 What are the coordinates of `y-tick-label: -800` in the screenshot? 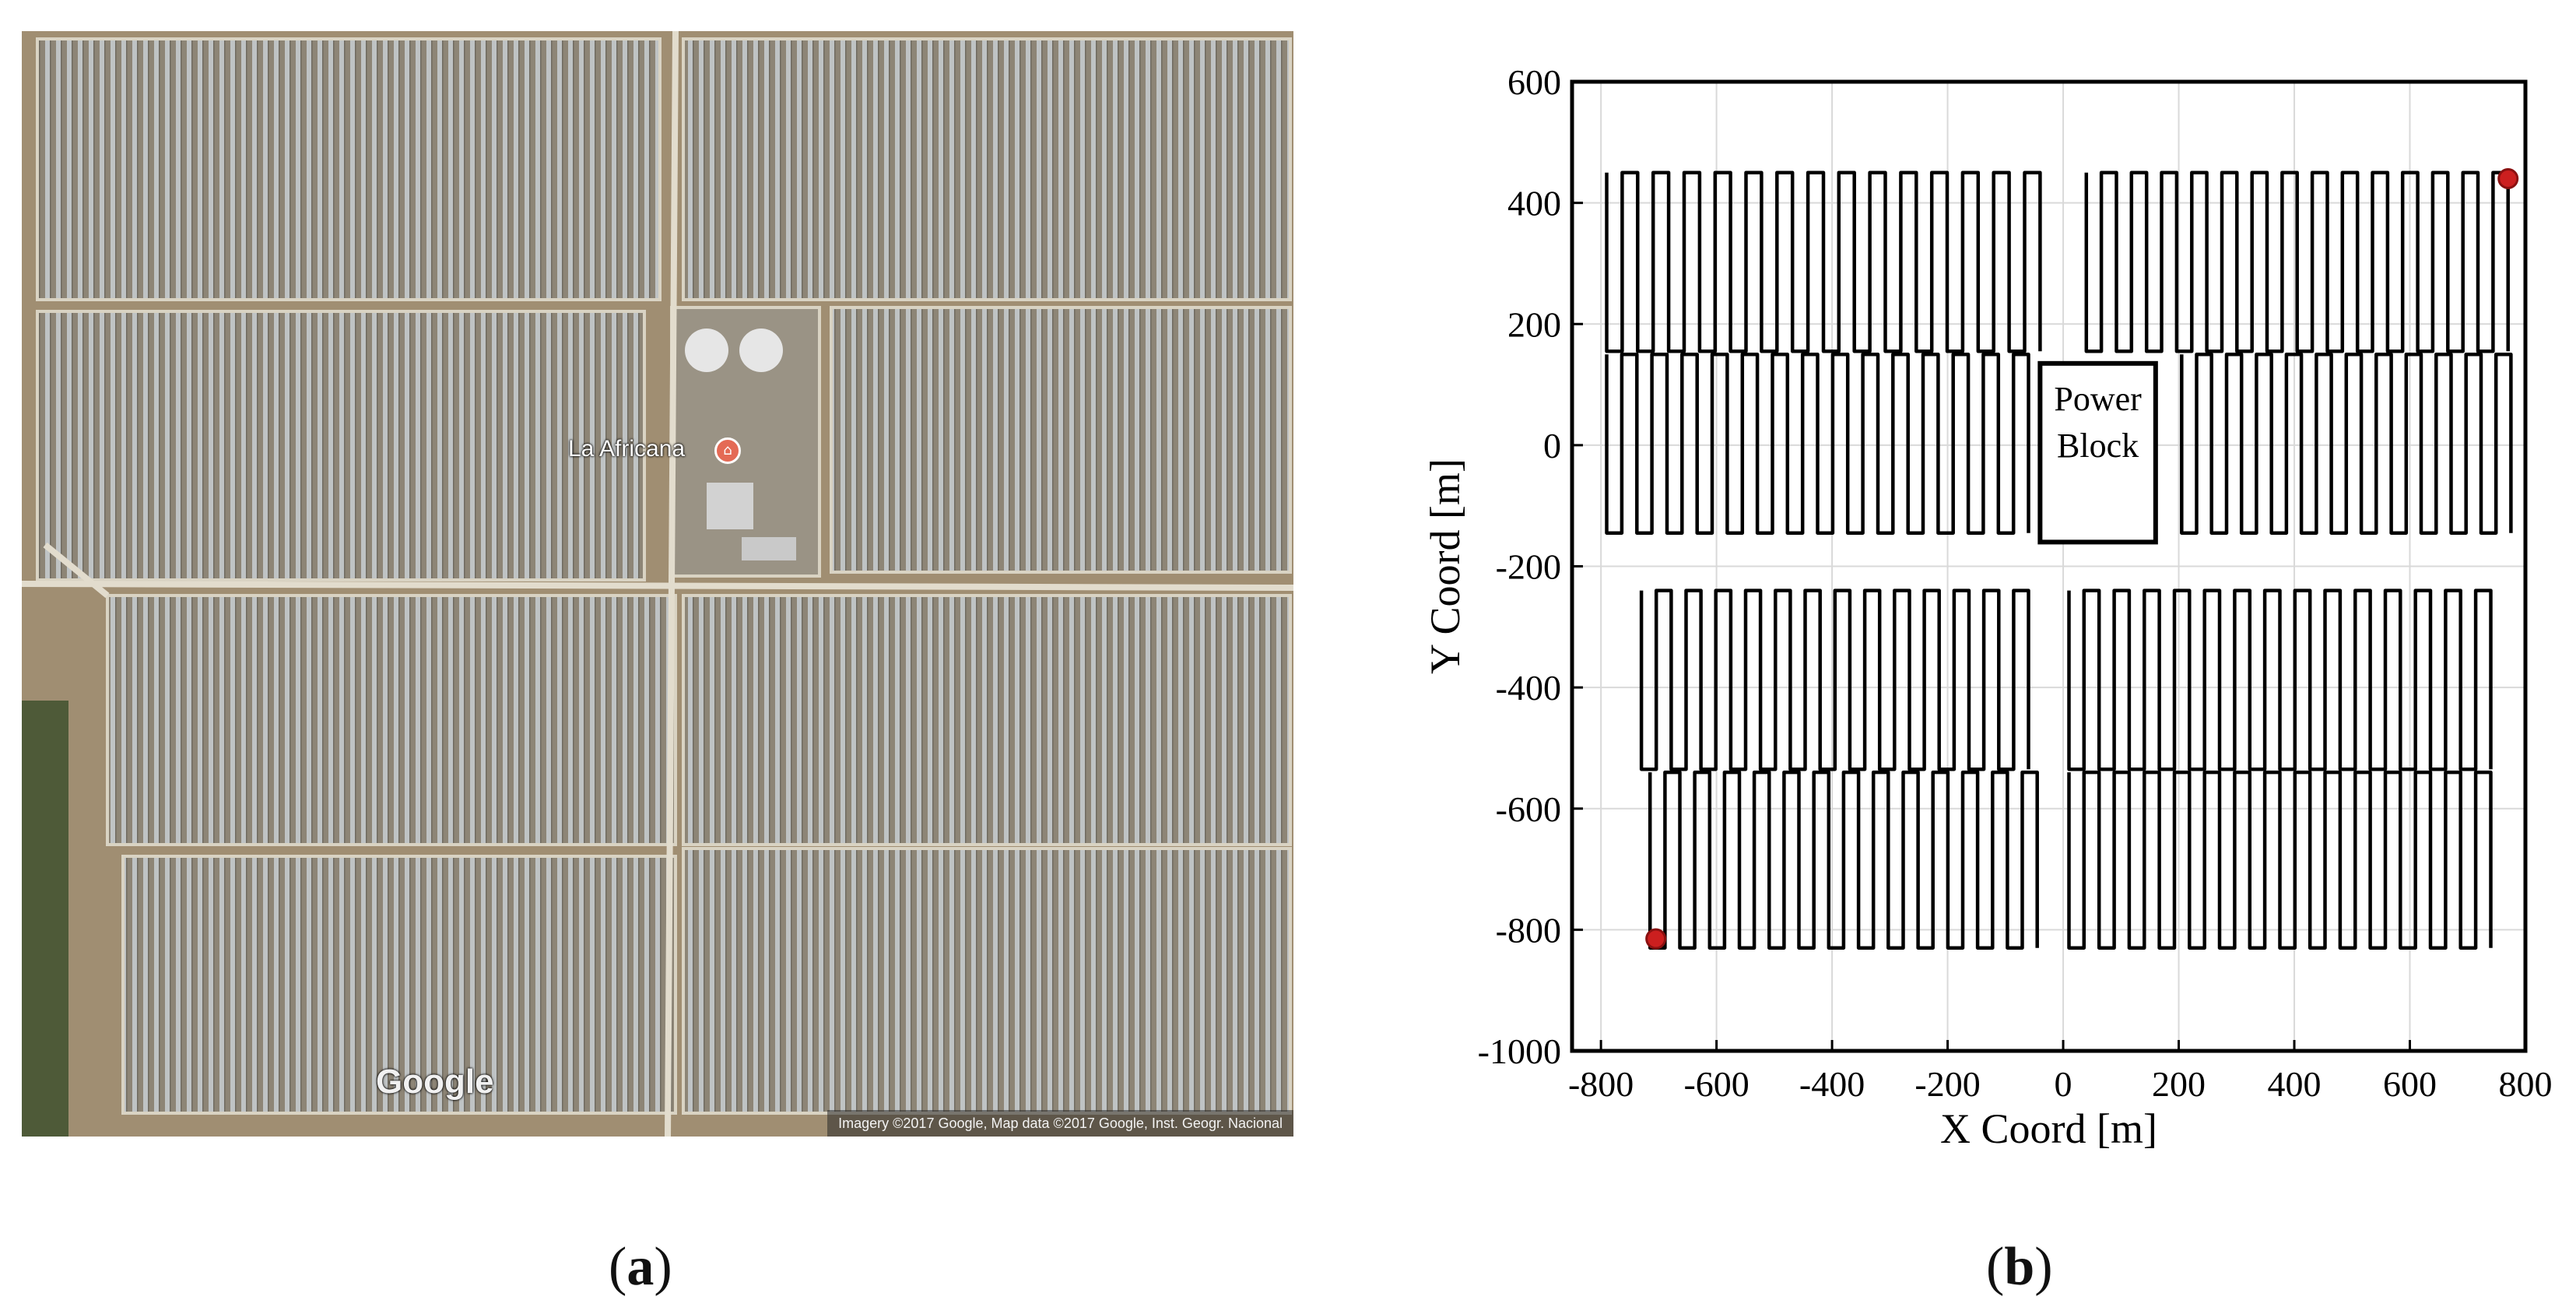 It's located at (1529, 930).